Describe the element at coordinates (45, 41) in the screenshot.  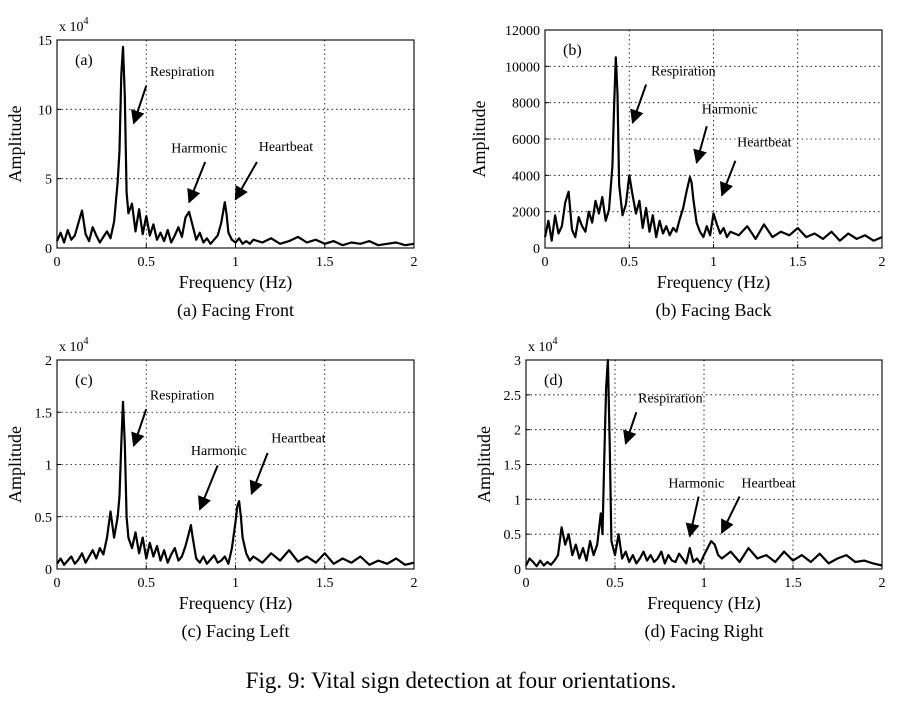
I see `y-tick-label: 15` at that location.